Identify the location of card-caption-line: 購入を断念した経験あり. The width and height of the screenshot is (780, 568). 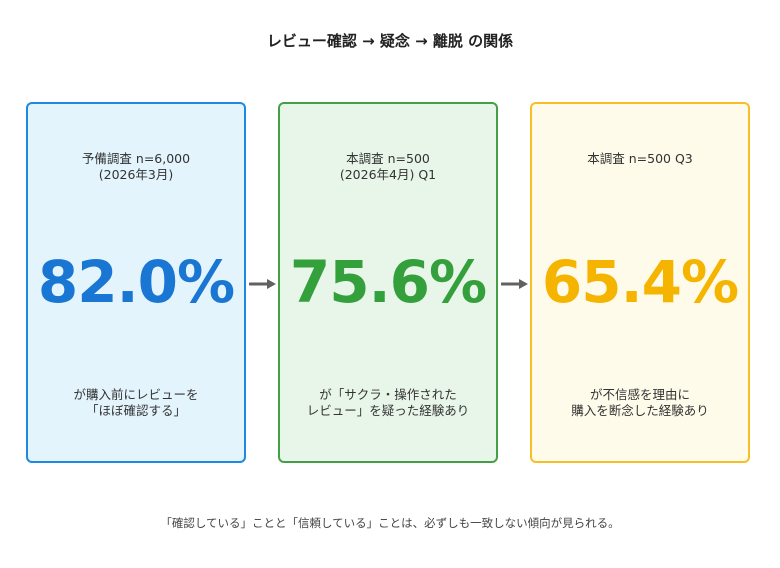
(640, 410).